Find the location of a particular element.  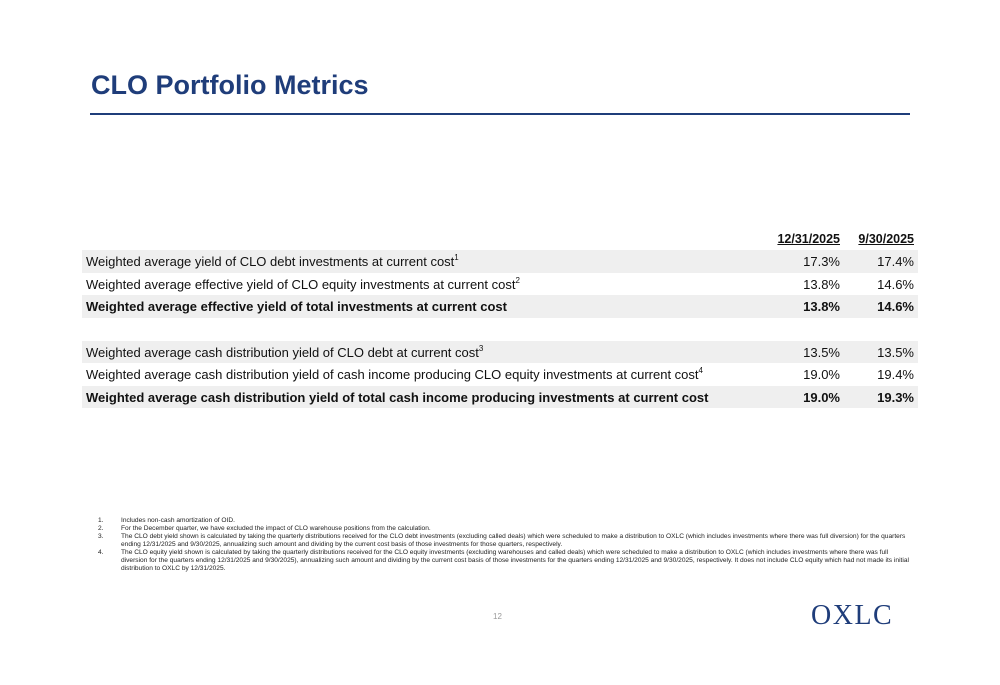

footnote-item: 1. Includes non-cash amortization of OID. is located at coordinates (504, 521).